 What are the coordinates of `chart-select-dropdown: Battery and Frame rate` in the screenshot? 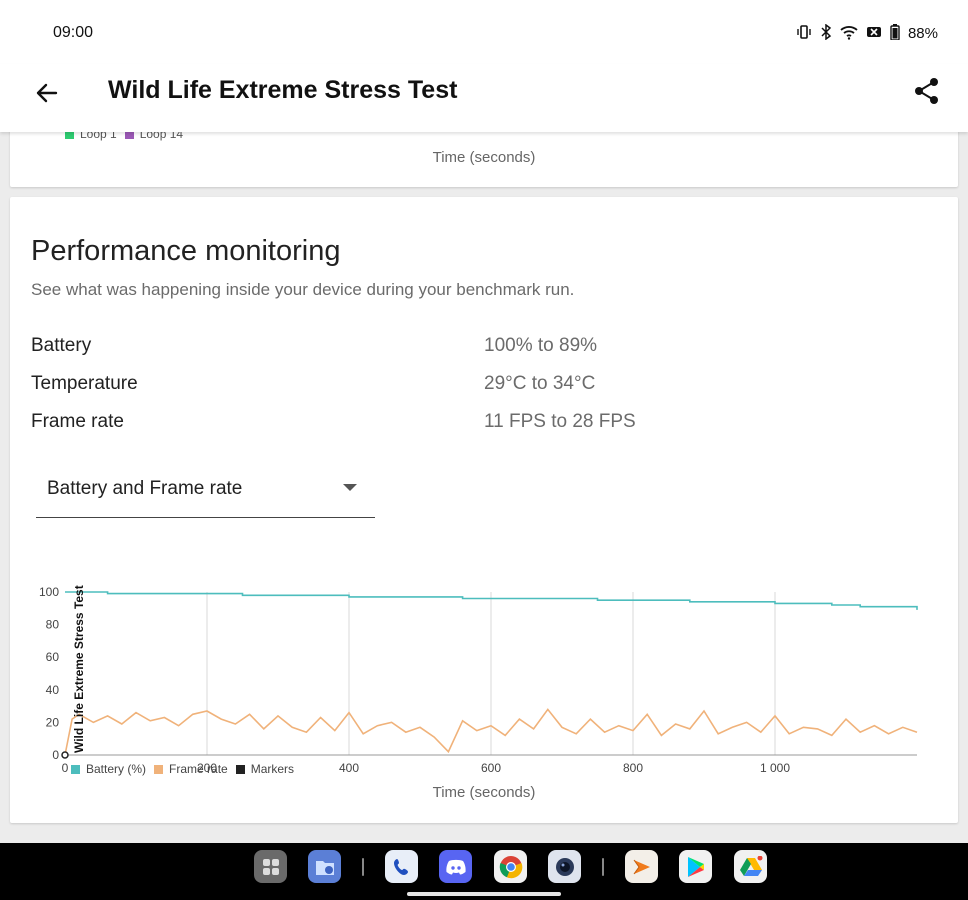 It's located at (205, 490).